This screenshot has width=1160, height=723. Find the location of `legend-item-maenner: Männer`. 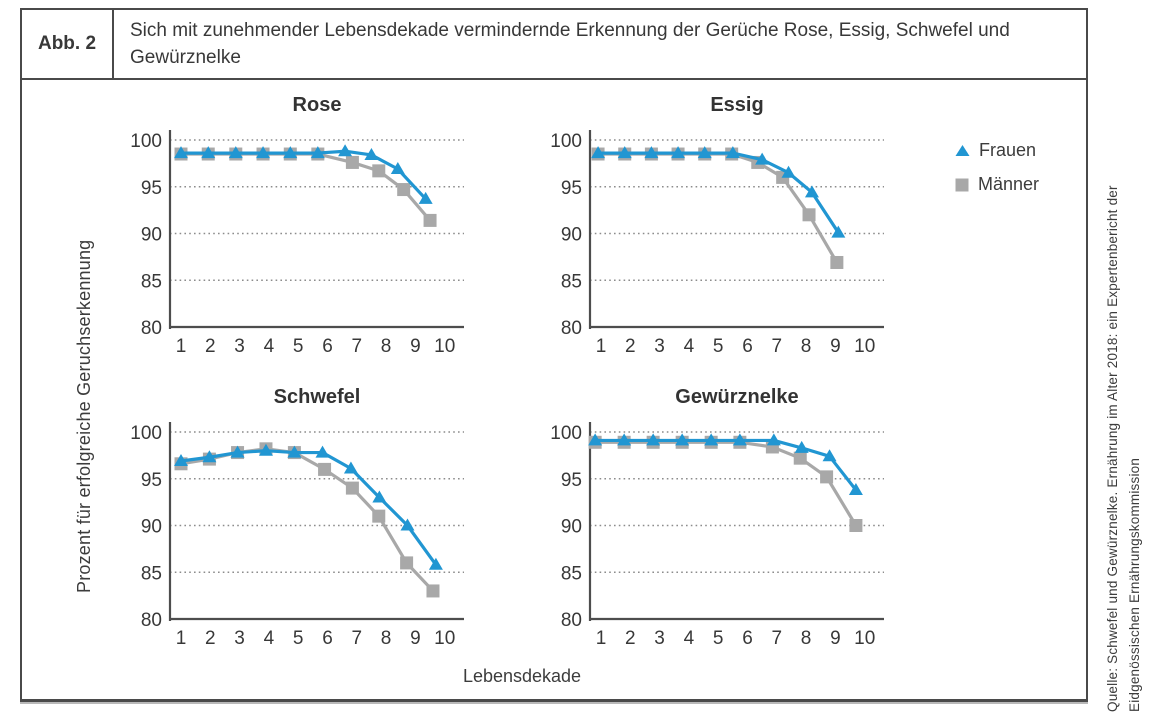

legend-item-maenner: Männer is located at coordinates (997, 184).